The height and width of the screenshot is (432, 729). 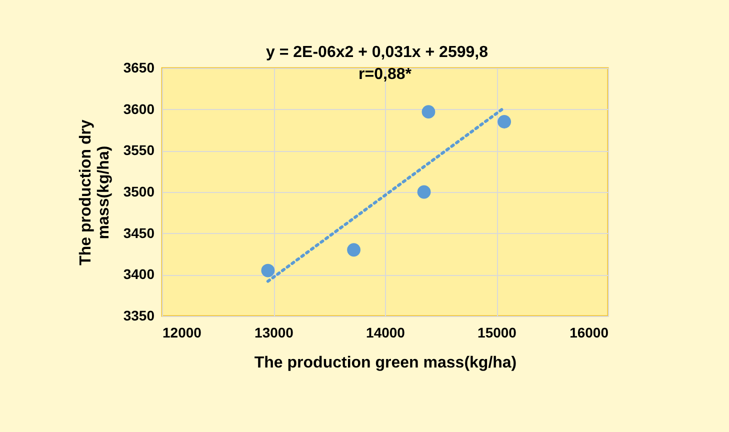 I want to click on y-tick-label: 3400, so click(x=139, y=274).